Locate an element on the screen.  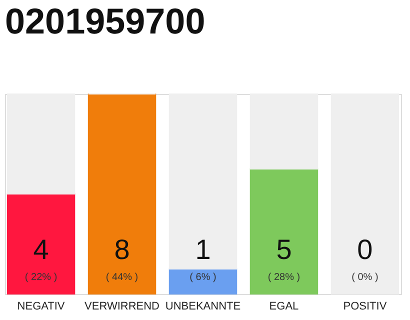
x-tick-label: POSITIV is located at coordinates (365, 306).